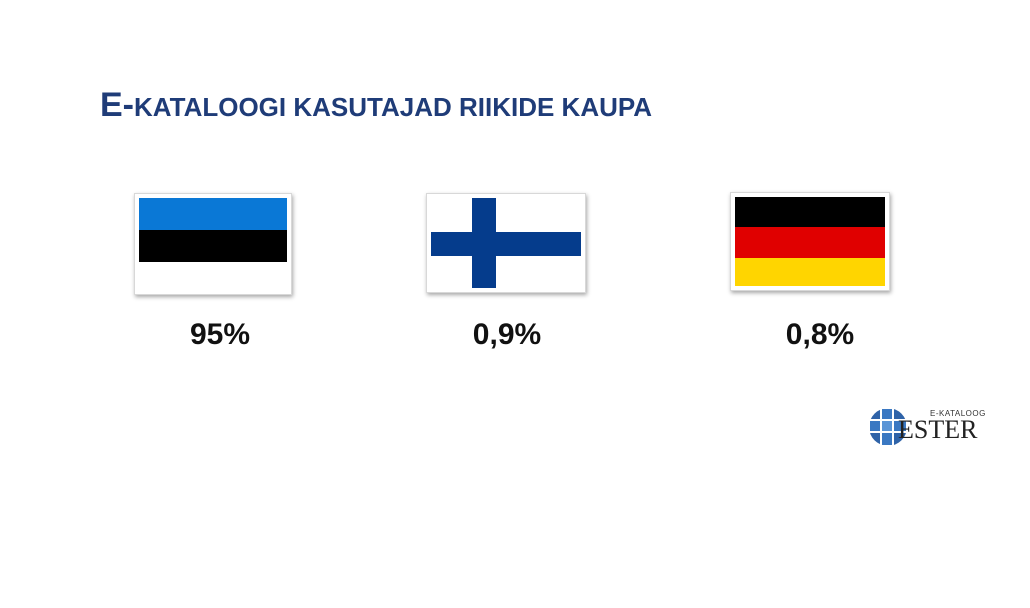 Image resolution: width=1030 pixels, height=608 pixels. I want to click on title-initial: E-, so click(117, 105).